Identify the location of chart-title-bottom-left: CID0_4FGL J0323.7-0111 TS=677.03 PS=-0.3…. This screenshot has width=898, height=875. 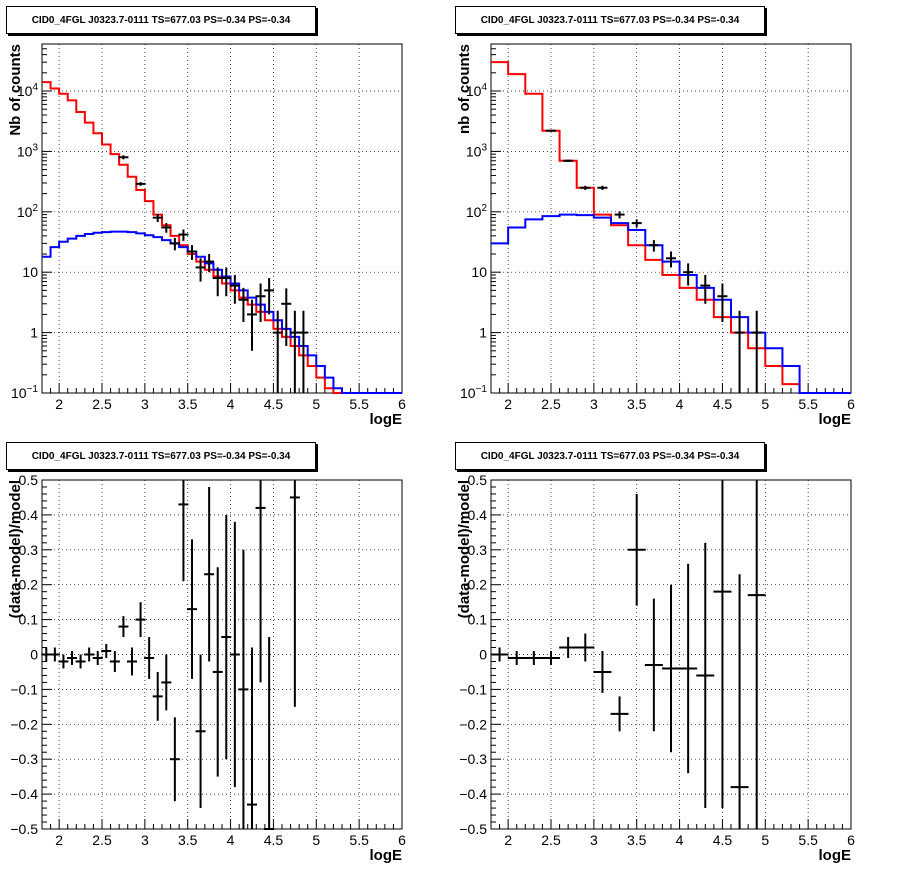
(161, 456).